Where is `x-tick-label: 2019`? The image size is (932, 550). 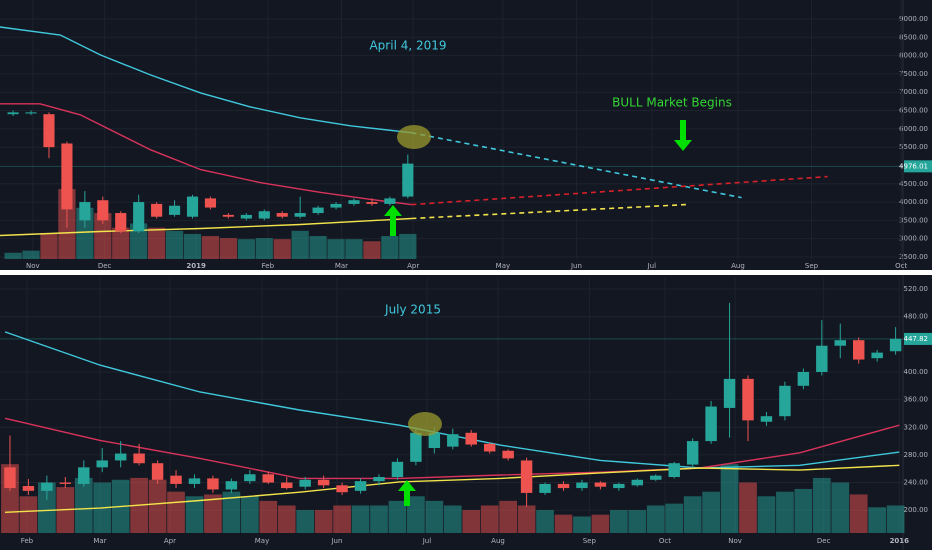 x-tick-label: 2019 is located at coordinates (196, 266).